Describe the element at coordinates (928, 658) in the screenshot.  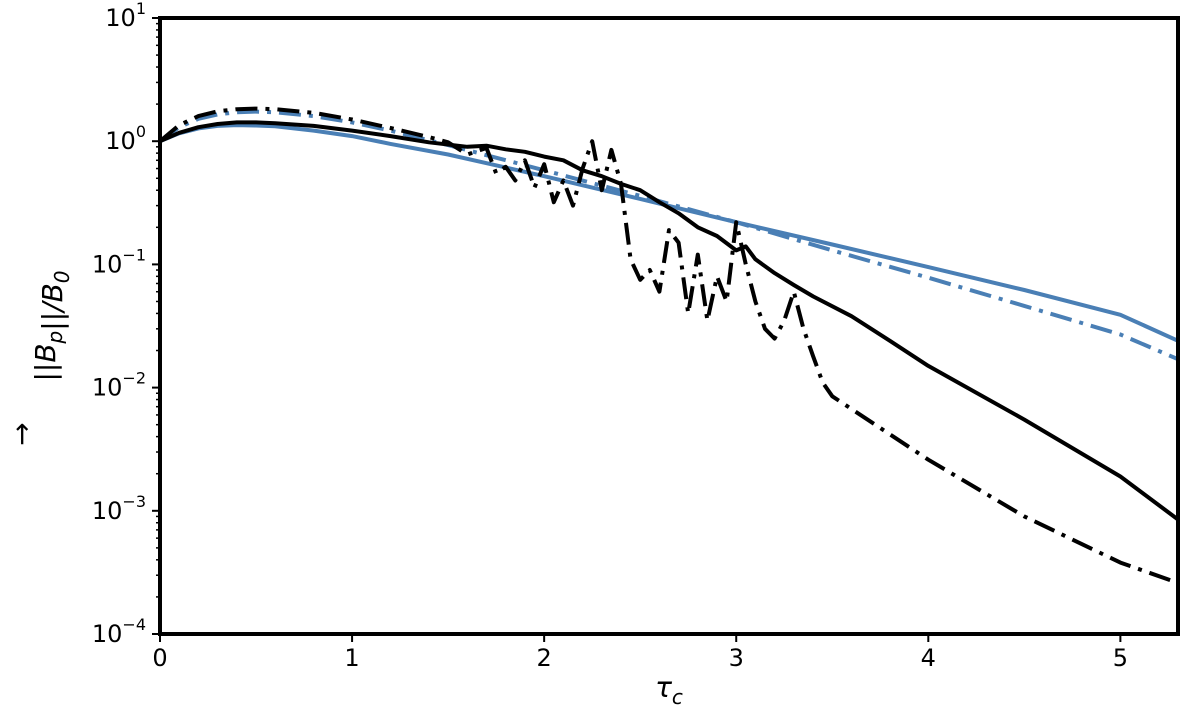
I see `x-tick-label: 4` at that location.